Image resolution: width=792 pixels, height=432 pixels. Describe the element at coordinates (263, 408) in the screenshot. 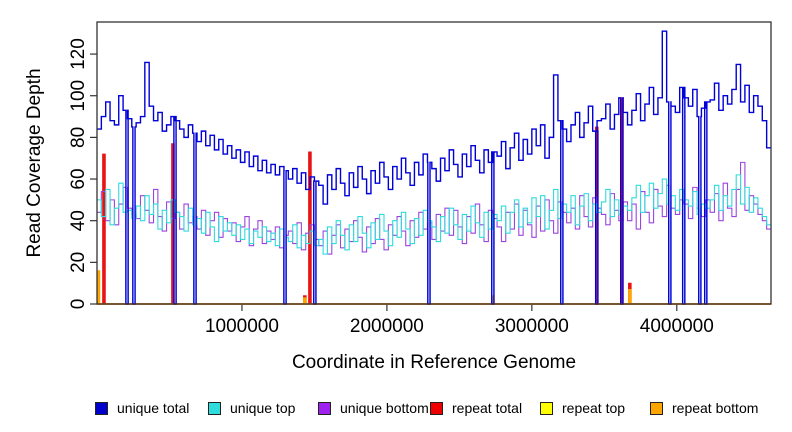

I see `legend-label: unique top` at that location.